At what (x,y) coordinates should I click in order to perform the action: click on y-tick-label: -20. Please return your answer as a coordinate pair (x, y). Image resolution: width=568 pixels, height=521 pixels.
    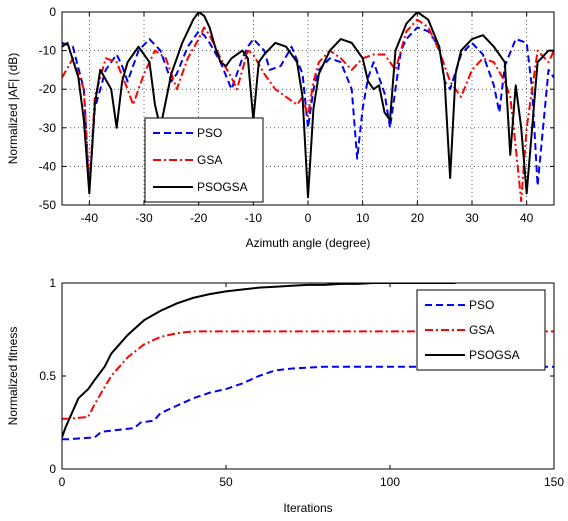
    Looking at the image, I should click on (48, 89).